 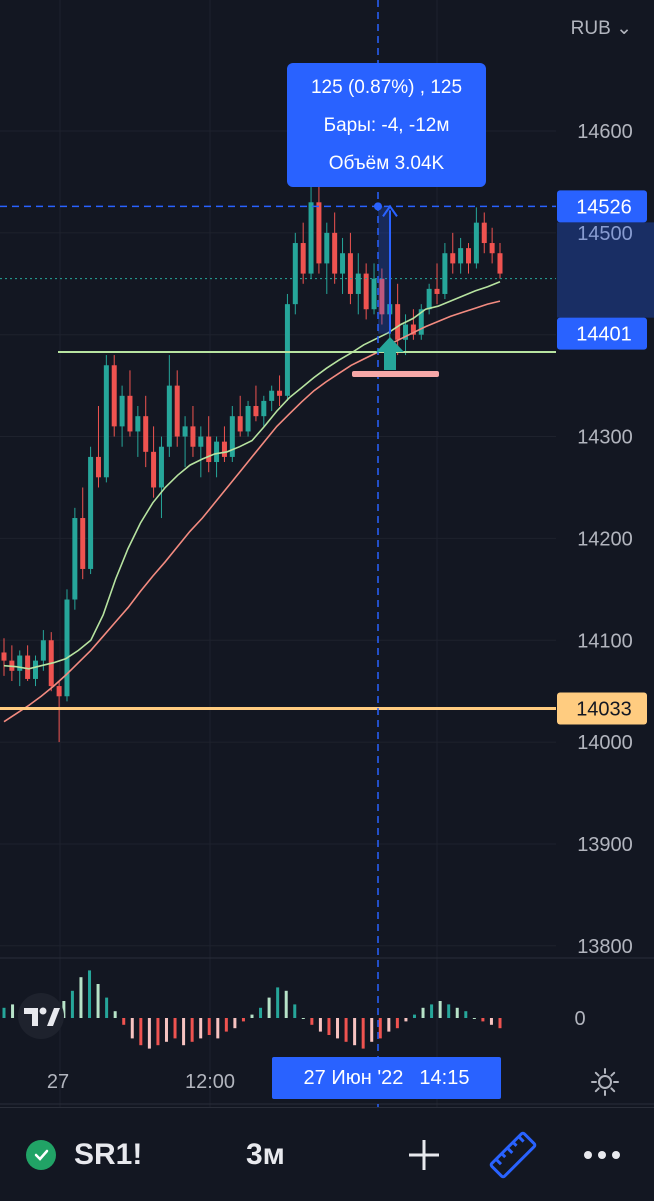 What do you see at coordinates (41, 1016) in the screenshot?
I see `tradingview-logo` at bounding box center [41, 1016].